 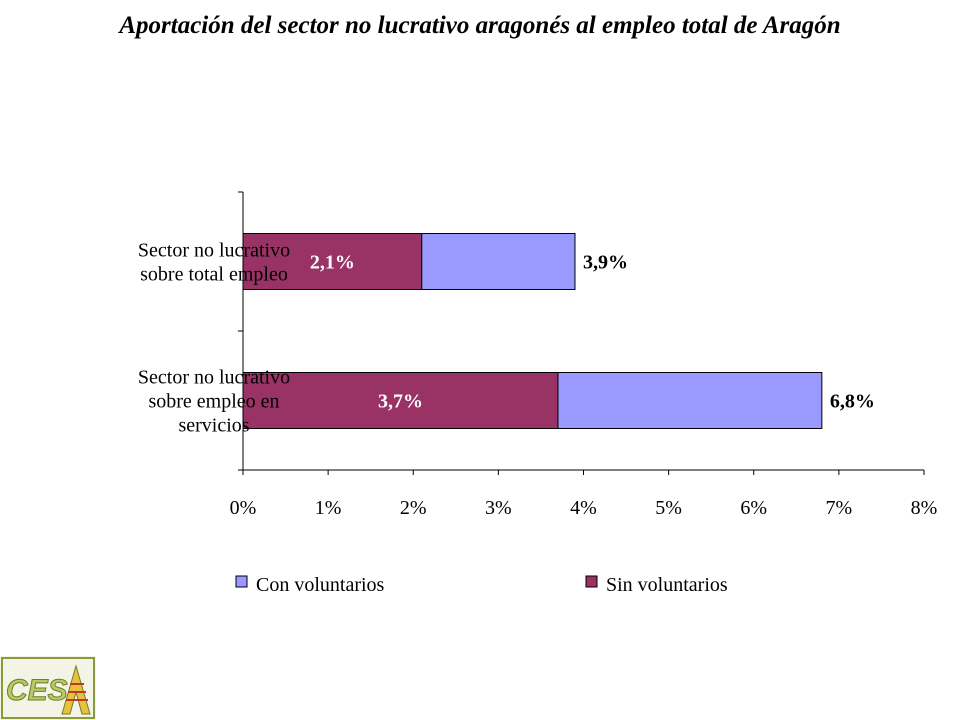 What do you see at coordinates (498, 508) in the screenshot?
I see `x-tick-label: 3%` at bounding box center [498, 508].